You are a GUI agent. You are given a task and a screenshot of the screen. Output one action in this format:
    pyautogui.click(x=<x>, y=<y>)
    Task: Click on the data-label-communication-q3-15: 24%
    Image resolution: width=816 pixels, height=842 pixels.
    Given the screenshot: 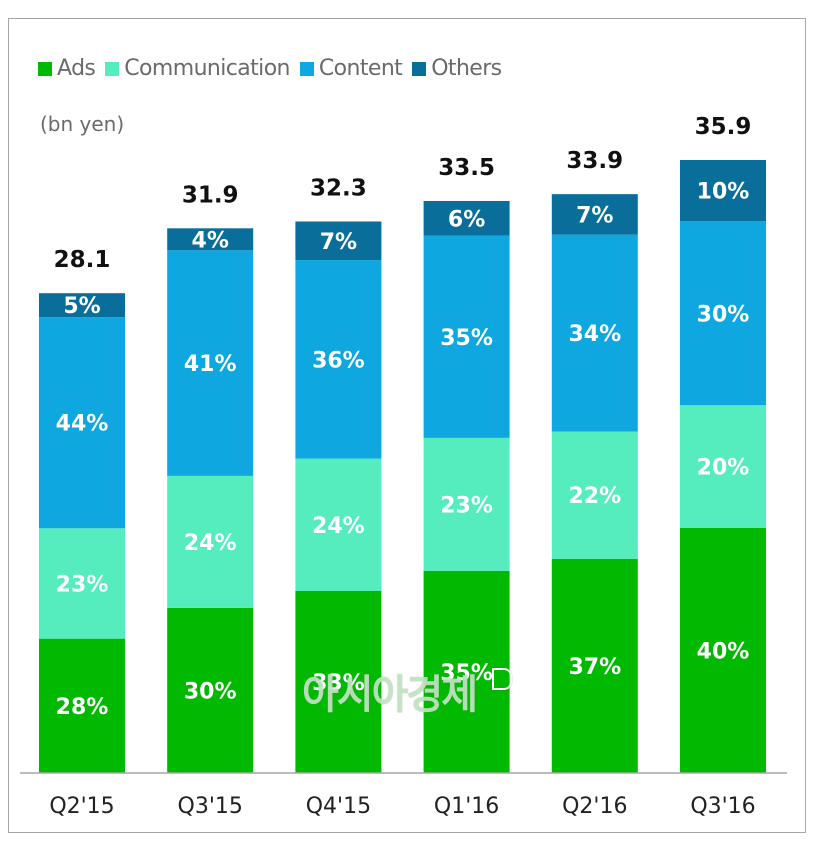 What is the action you would take?
    pyautogui.click(x=210, y=543)
    